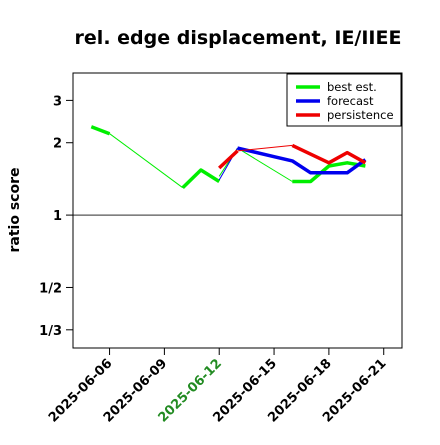 Image resolution: width=440 pixels, height=445 pixels. What do you see at coordinates (57, 101) in the screenshot?
I see `y-tick-label-0: 3` at bounding box center [57, 101].